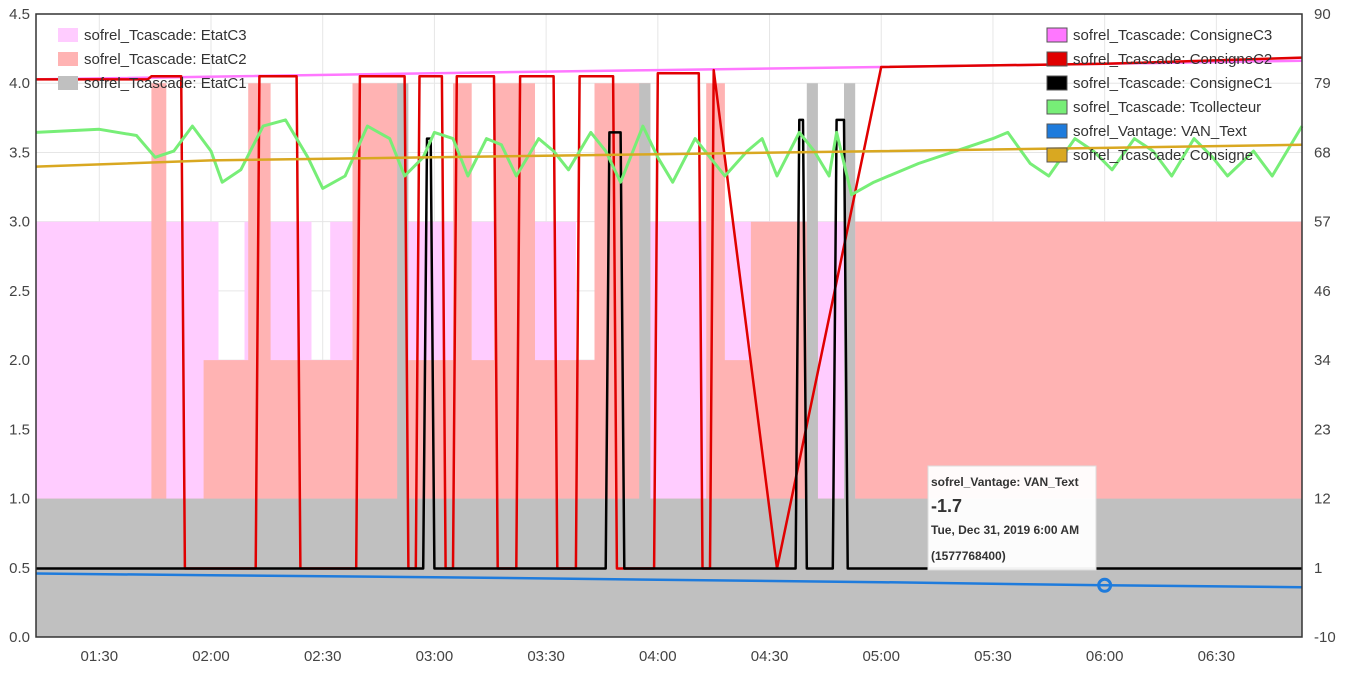  What do you see at coordinates (1322, 222) in the screenshot?
I see `y-right-tick-label: 57` at bounding box center [1322, 222].